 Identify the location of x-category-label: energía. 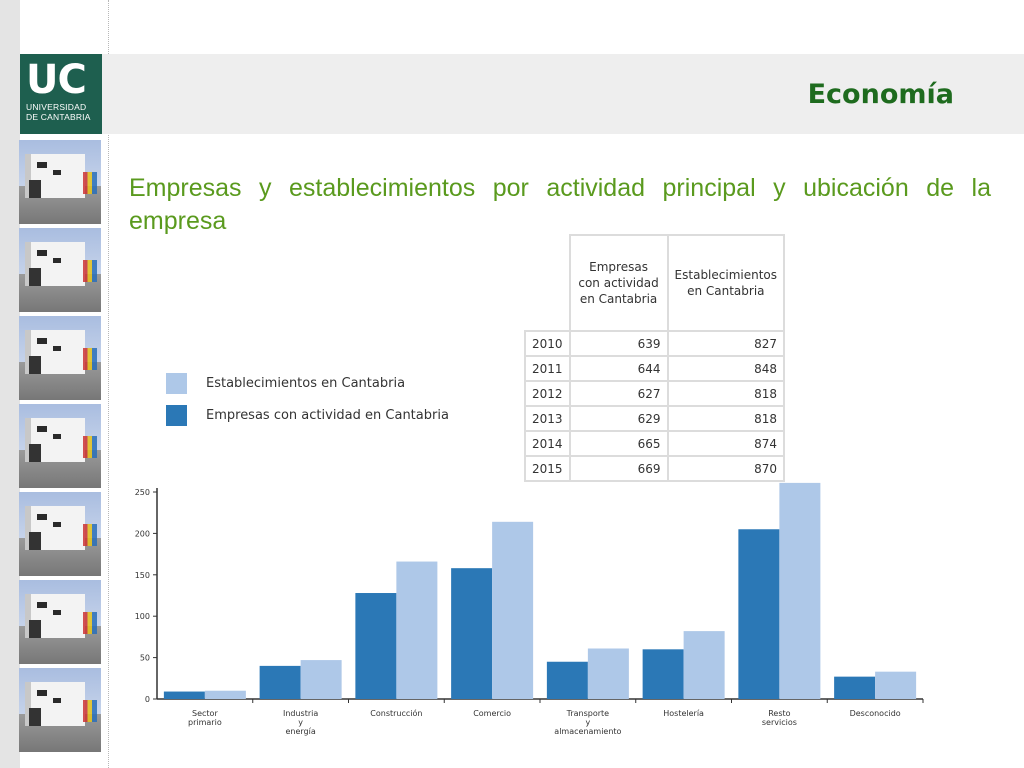
(300, 731).